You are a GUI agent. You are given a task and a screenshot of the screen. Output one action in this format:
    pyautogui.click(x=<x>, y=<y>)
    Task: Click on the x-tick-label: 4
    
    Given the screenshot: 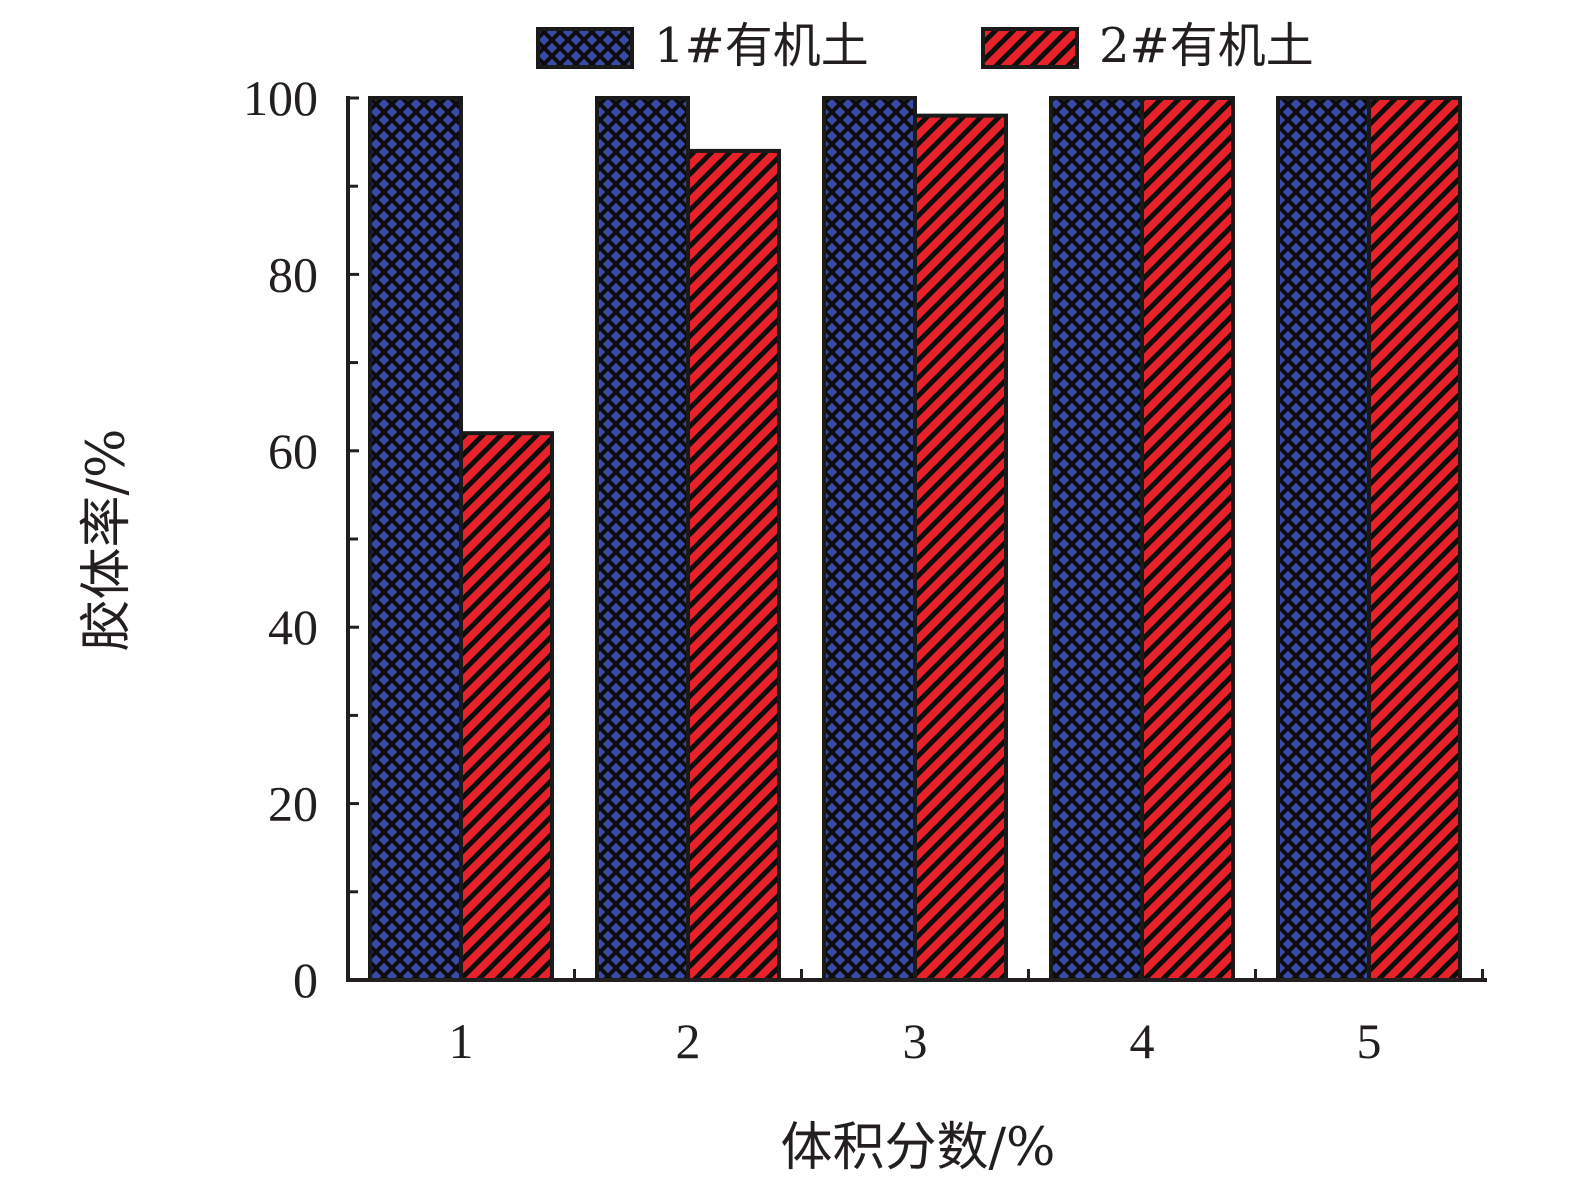 What is the action you would take?
    pyautogui.click(x=1142, y=1041)
    